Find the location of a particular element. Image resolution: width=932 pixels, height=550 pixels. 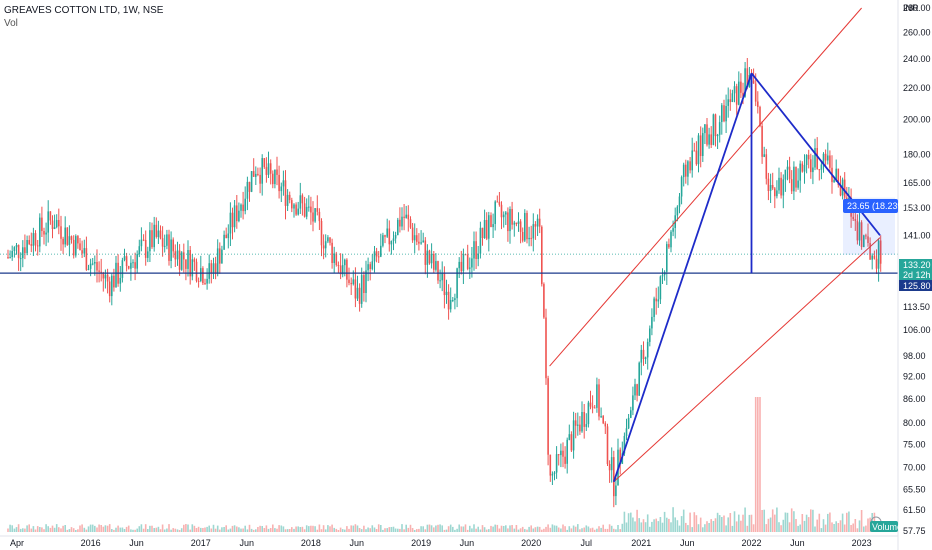

symbol-title: GREAVES COTTON LTD, 1W, NSE is located at coordinates (84, 10).